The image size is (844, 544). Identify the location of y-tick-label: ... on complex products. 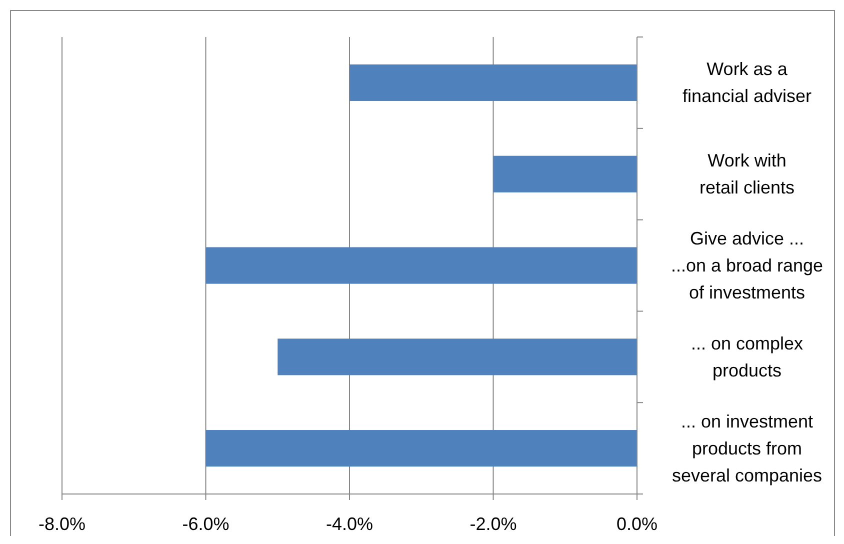
(747, 356).